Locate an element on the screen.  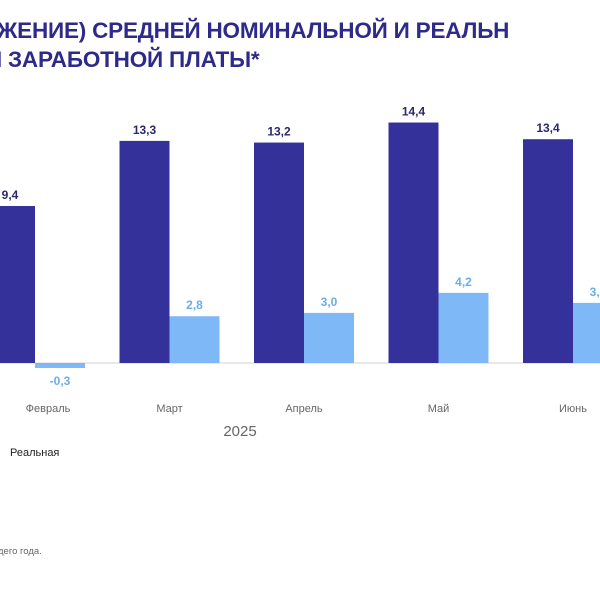
data-label: 3,6 is located at coordinates (595, 292).